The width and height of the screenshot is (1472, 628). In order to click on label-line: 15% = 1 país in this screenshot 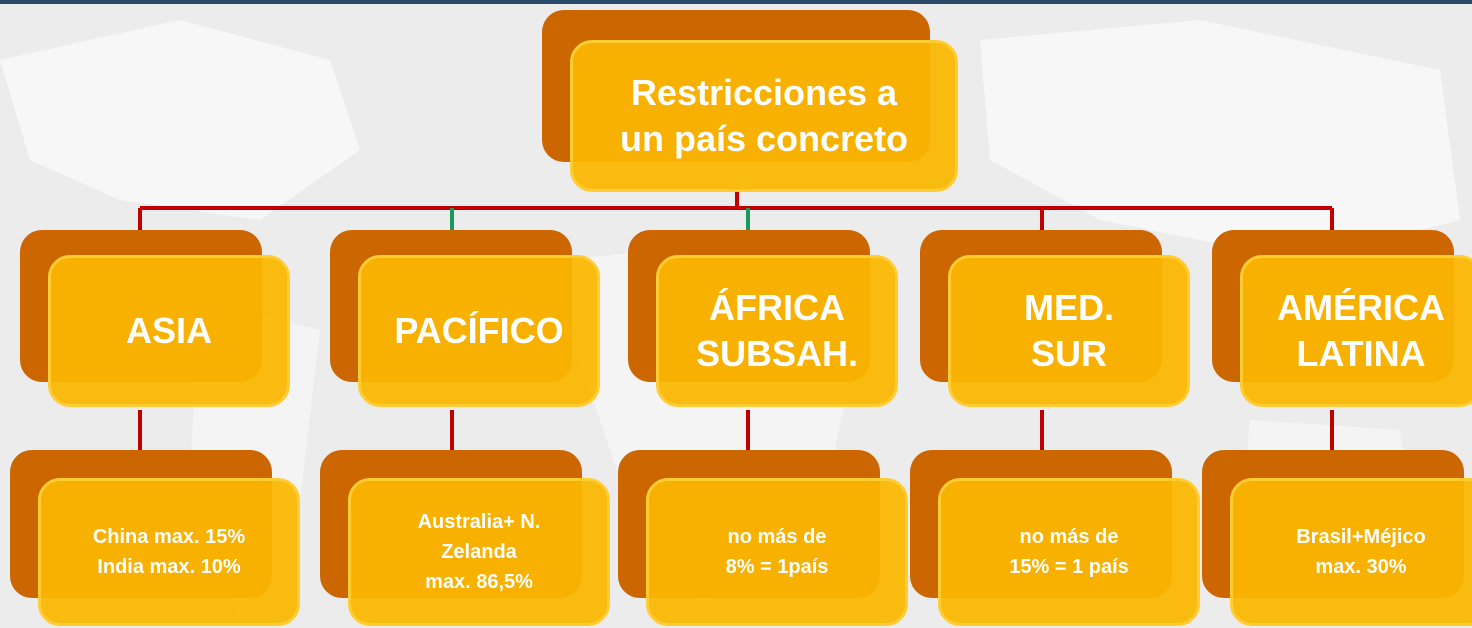, I will do `click(1069, 567)`.